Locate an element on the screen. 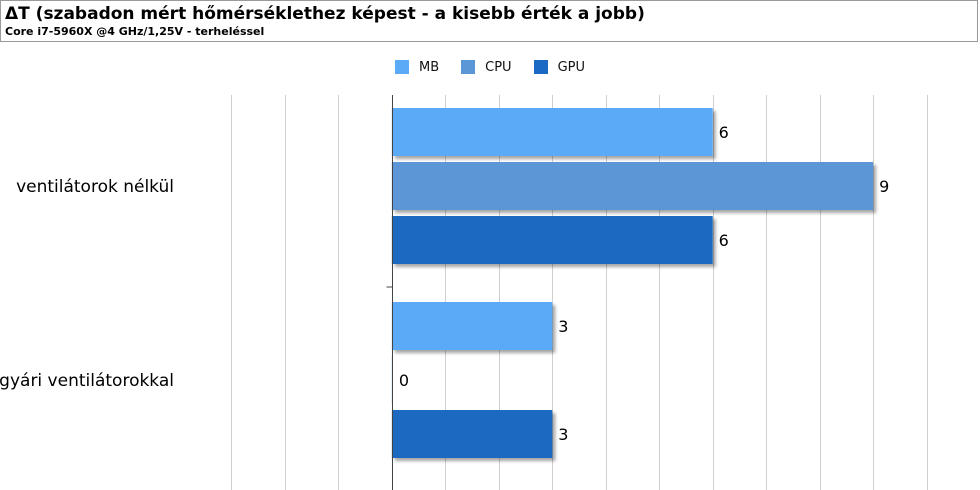 This screenshot has width=980, height=490. legend-item-cpu: CPU is located at coordinates (486, 67).